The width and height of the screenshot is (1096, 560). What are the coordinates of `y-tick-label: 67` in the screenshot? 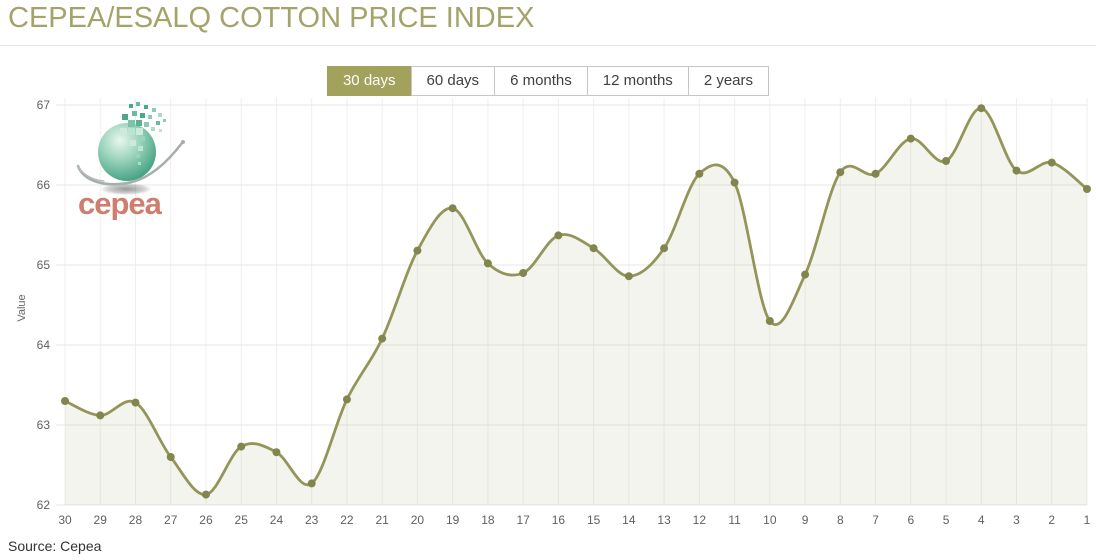 It's located at (44, 105).